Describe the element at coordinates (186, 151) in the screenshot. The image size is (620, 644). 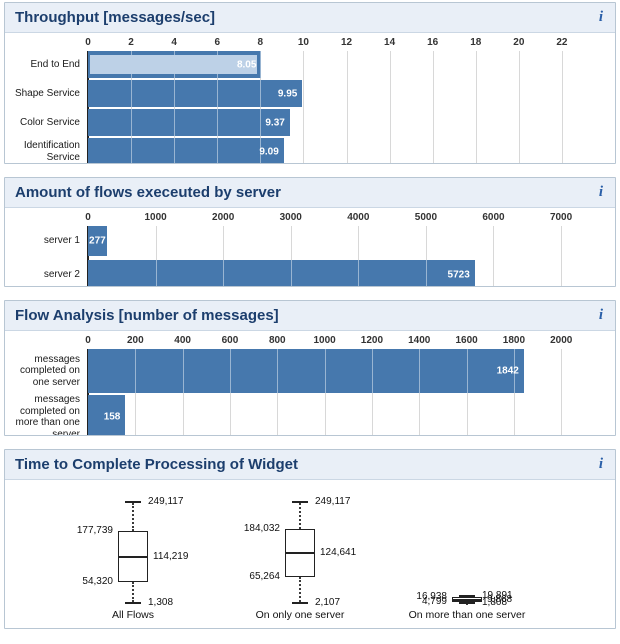
I see `bar: 9.09` at that location.